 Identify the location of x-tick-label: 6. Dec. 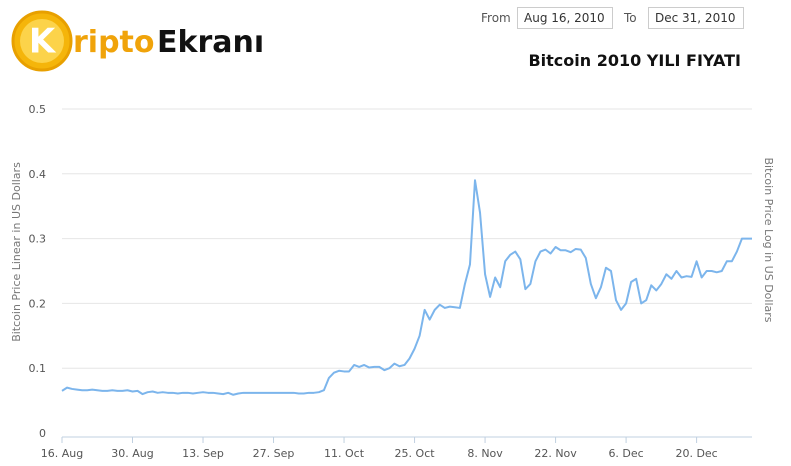
(625, 453).